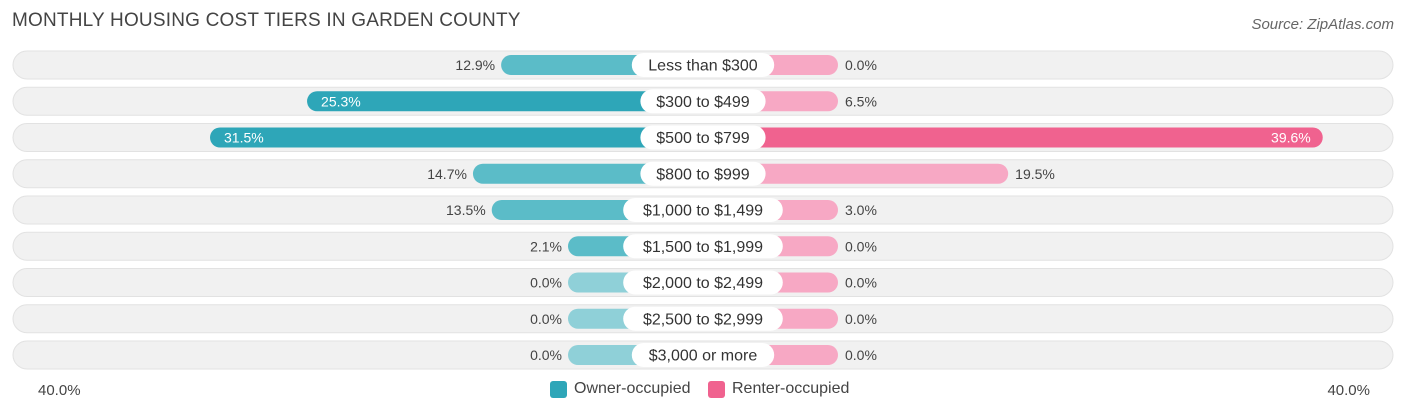 This screenshot has width=1406, height=415. I want to click on row-1: $300 to $499 25.3% 6.5%, so click(703, 101).